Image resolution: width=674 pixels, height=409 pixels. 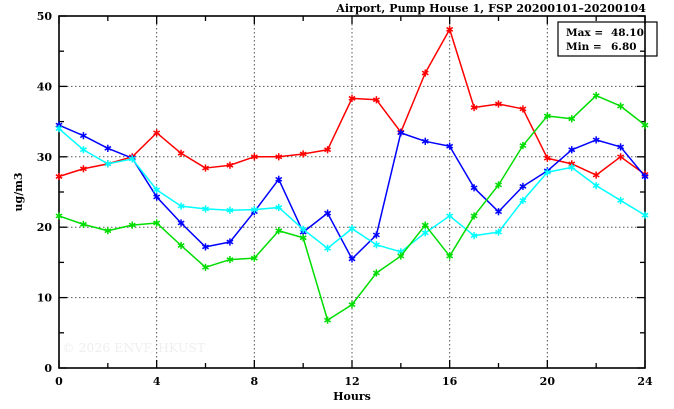 I want to click on stats-box-border, so click(x=607, y=39).